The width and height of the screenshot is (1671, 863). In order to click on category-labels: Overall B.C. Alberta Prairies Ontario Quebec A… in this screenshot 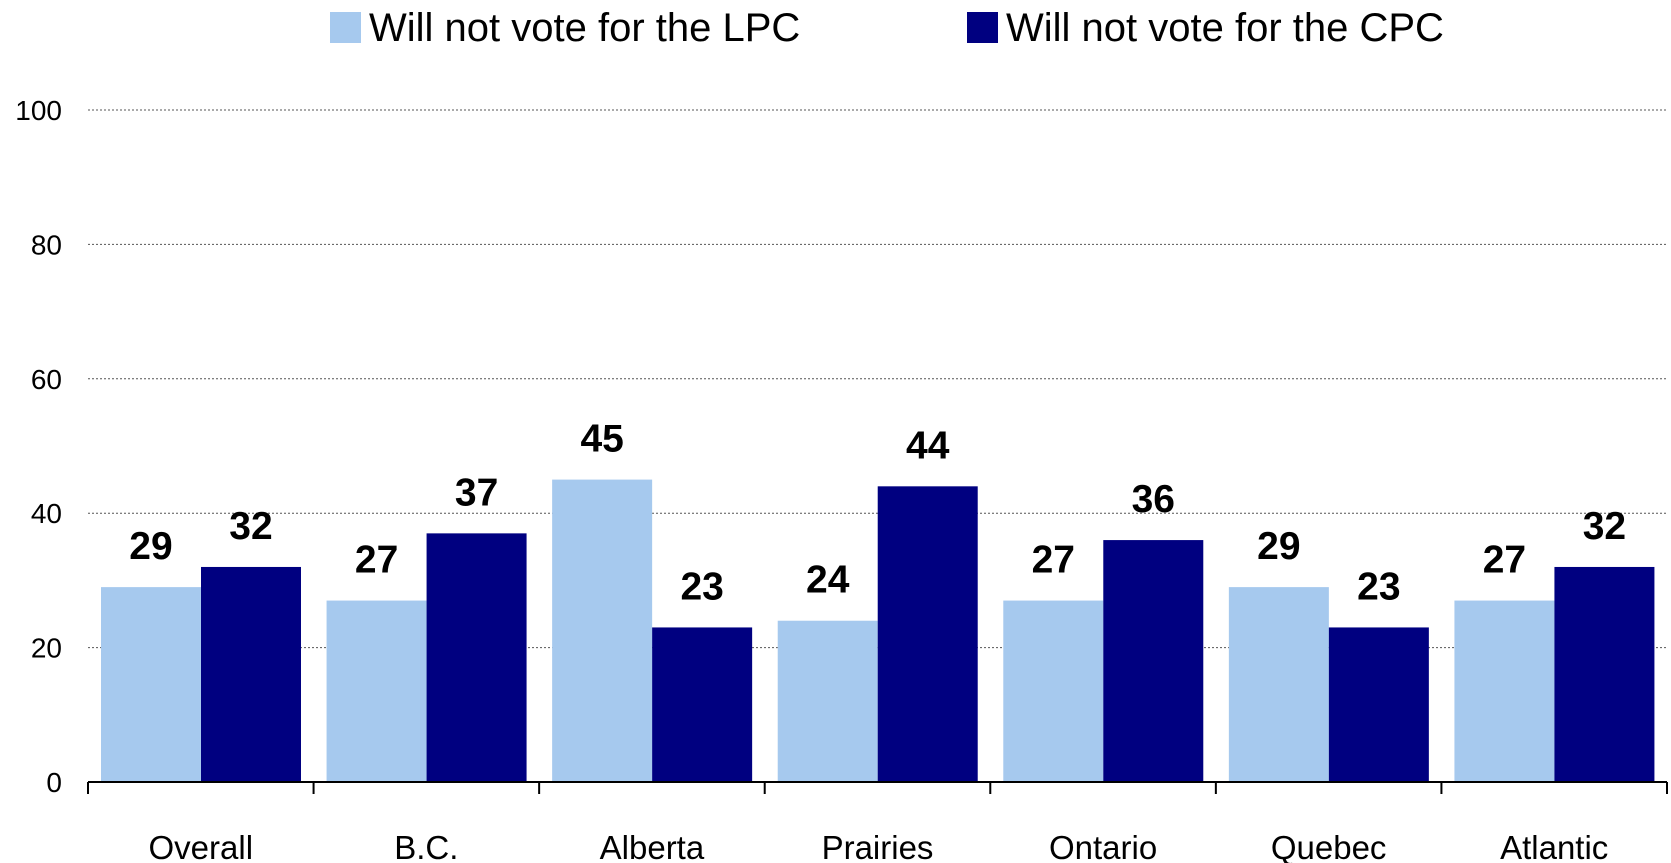, I will do `click(879, 846)`.